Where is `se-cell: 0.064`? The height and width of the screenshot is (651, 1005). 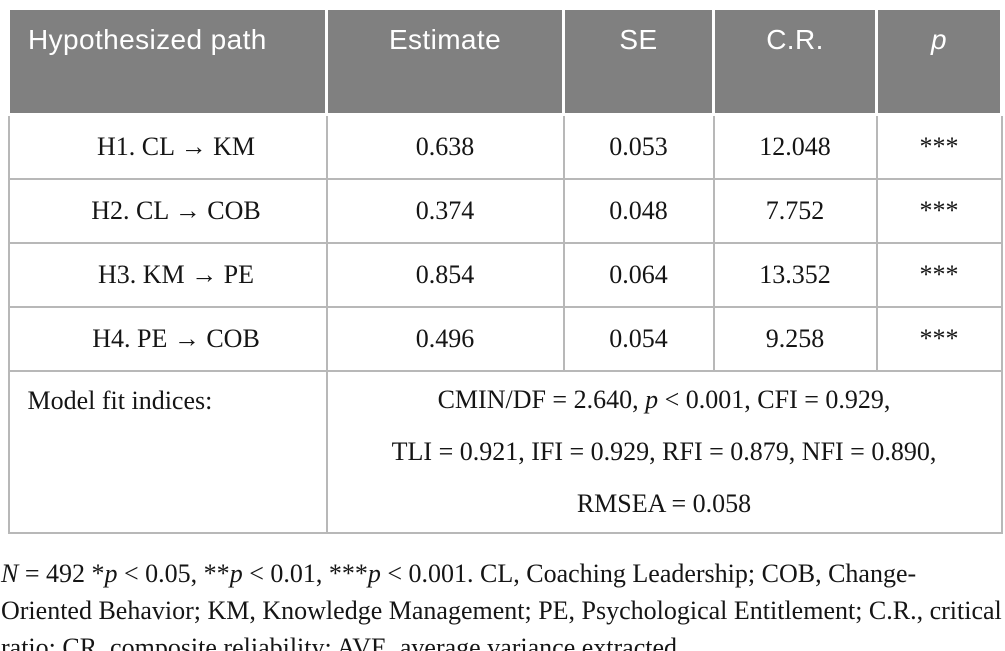 se-cell: 0.064 is located at coordinates (638, 275).